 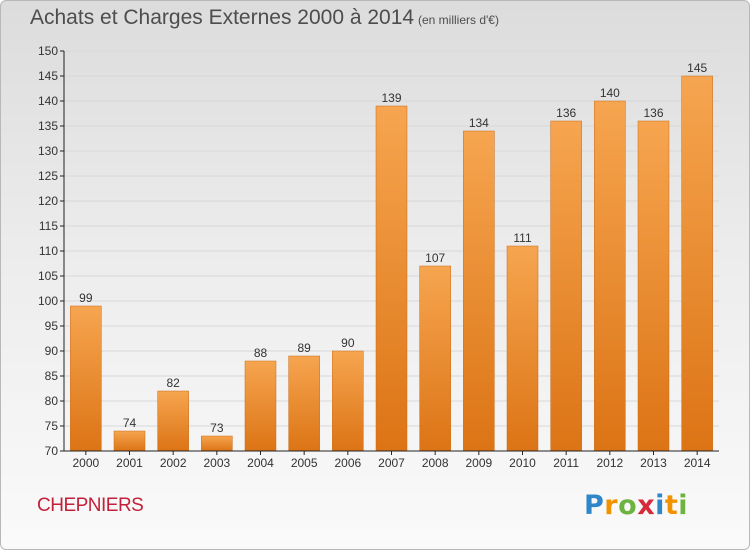 What do you see at coordinates (48, 276) in the screenshot?
I see `y-tick-label: 105` at bounding box center [48, 276].